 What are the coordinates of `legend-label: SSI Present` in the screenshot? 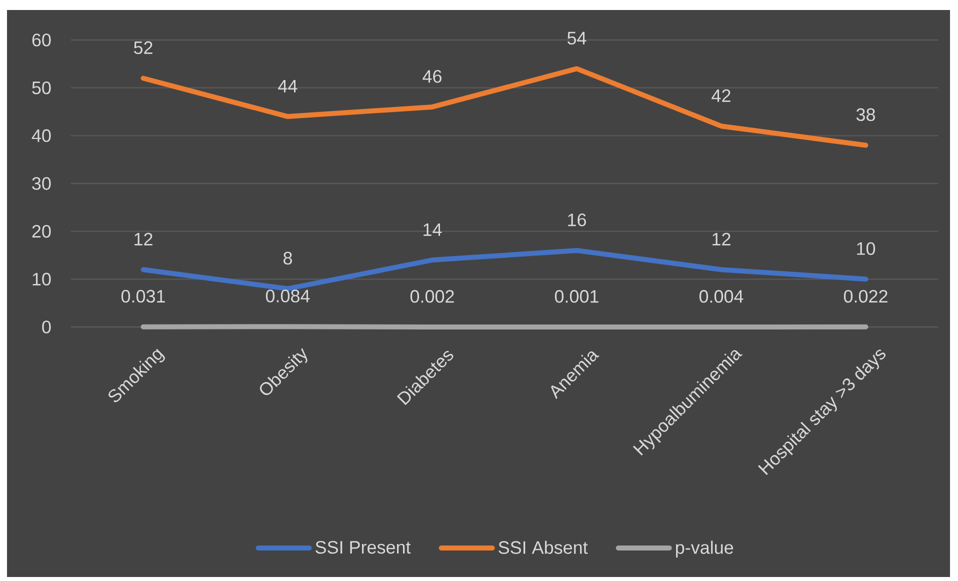 It's located at (363, 547).